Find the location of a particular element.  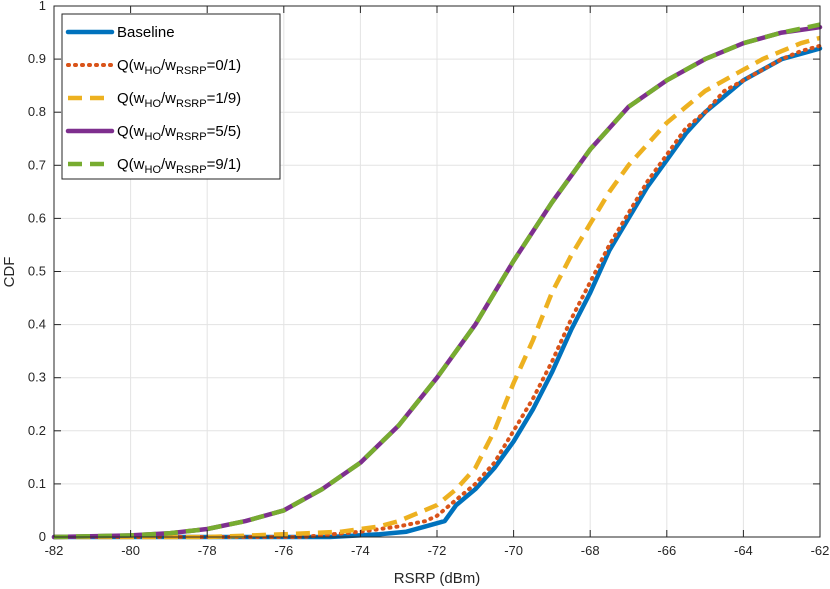

x-tick-label: -70 is located at coordinates (513, 550).